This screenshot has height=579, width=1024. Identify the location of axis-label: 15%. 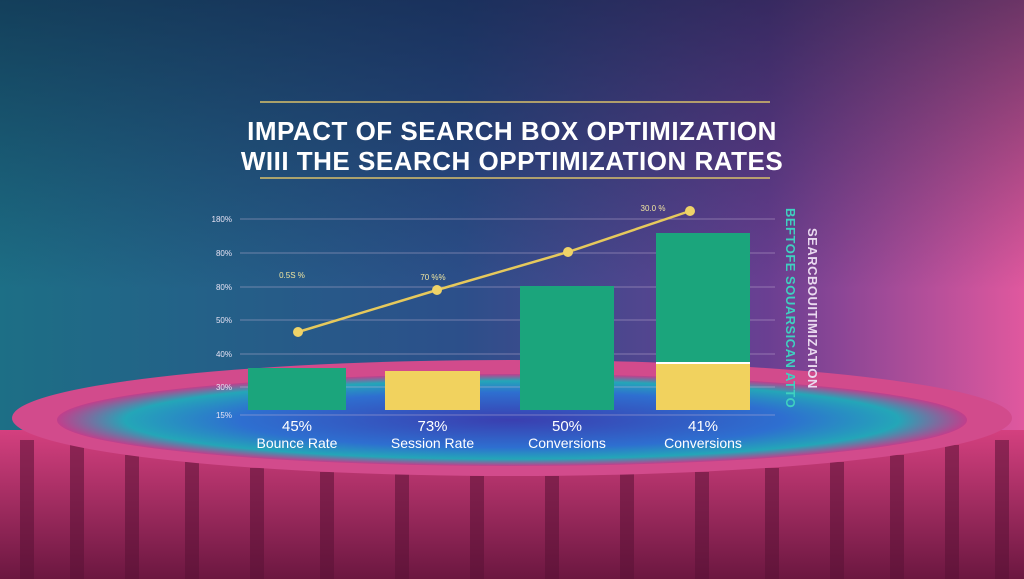
(224, 415).